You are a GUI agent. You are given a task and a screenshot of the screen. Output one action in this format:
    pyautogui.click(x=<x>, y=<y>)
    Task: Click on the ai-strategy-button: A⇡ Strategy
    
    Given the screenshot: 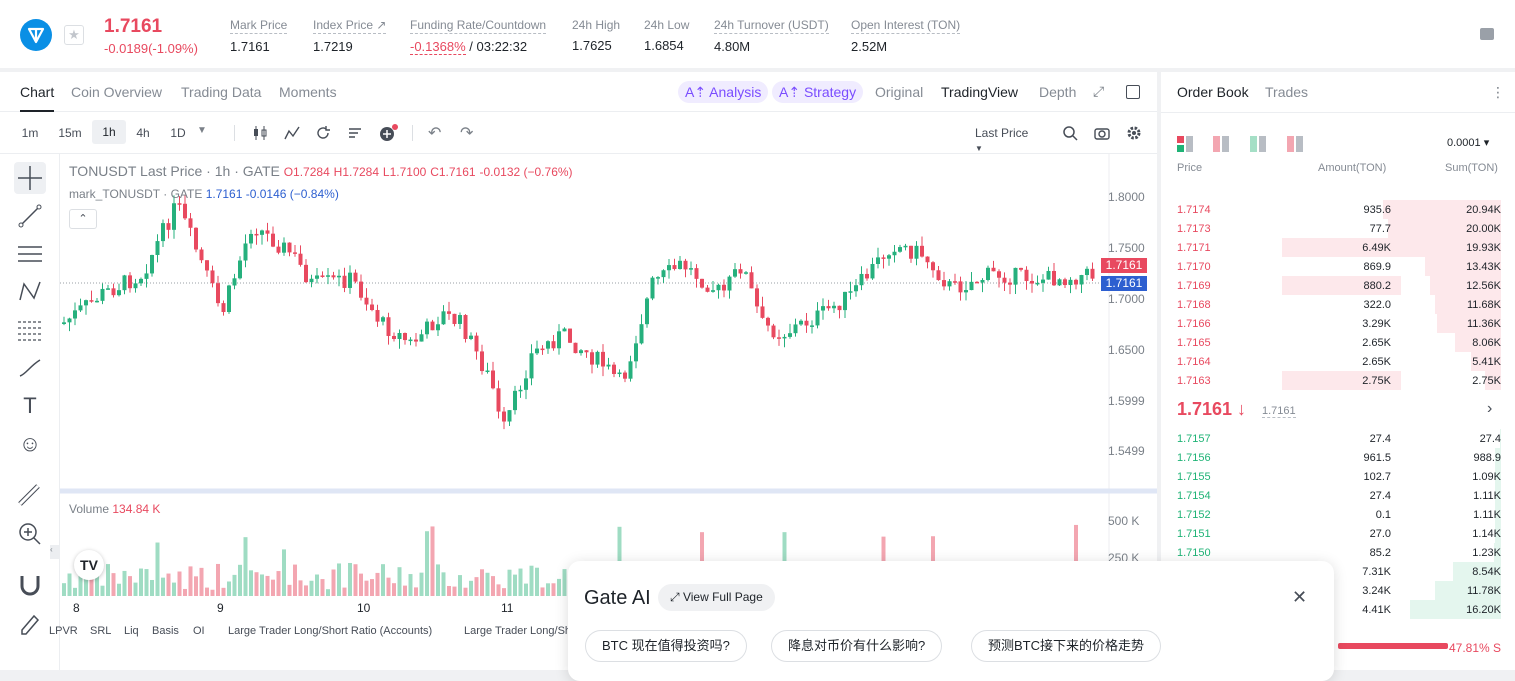 What is the action you would take?
    pyautogui.click(x=818, y=92)
    